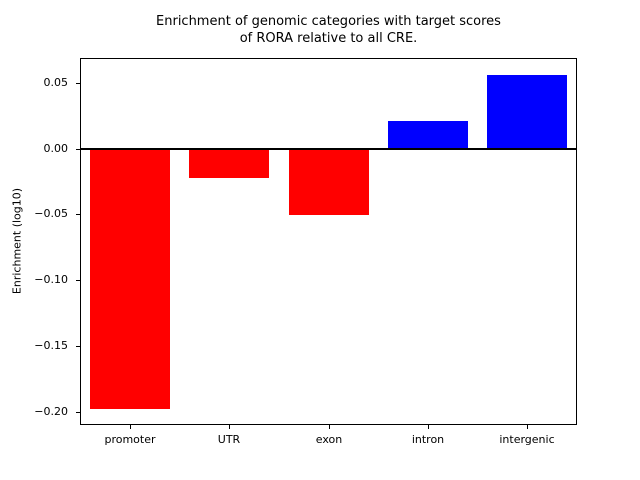 This screenshot has width=640, height=480. Describe the element at coordinates (51, 279) in the screenshot. I see `y-tick-label: −0.10` at that location.